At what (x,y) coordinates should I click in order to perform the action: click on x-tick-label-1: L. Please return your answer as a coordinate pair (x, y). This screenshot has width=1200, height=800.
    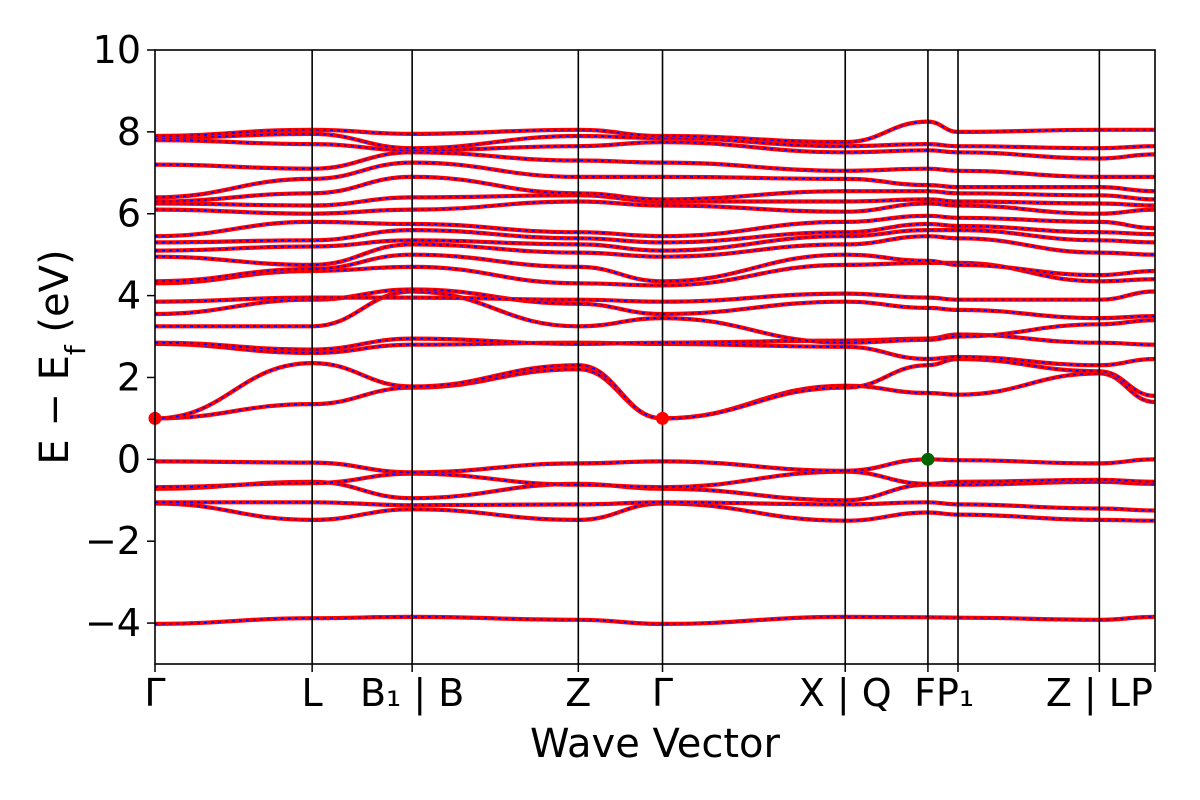
    Looking at the image, I should click on (312, 693).